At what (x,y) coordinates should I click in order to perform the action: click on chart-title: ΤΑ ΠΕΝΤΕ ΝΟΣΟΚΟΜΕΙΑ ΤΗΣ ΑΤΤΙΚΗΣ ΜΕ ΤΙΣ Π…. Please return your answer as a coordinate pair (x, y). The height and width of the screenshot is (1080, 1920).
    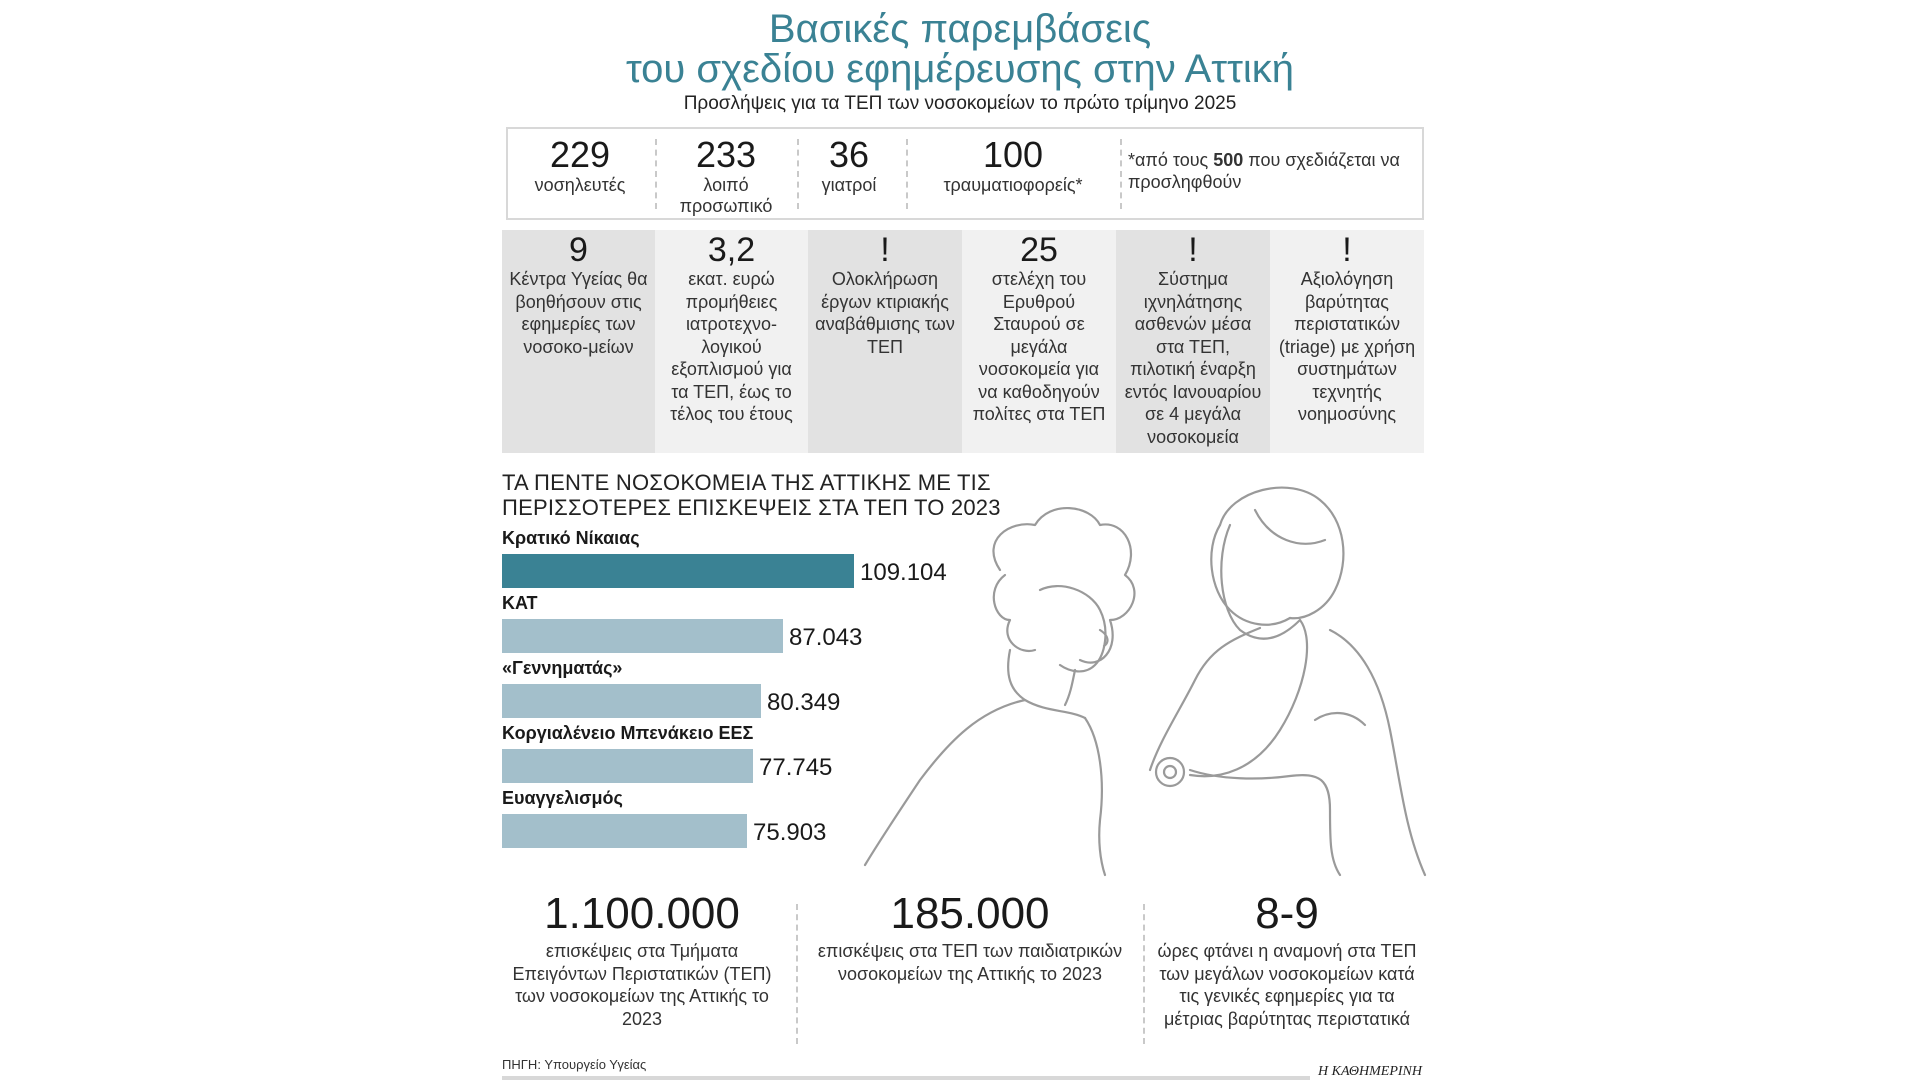
    Looking at the image, I should click on (751, 495).